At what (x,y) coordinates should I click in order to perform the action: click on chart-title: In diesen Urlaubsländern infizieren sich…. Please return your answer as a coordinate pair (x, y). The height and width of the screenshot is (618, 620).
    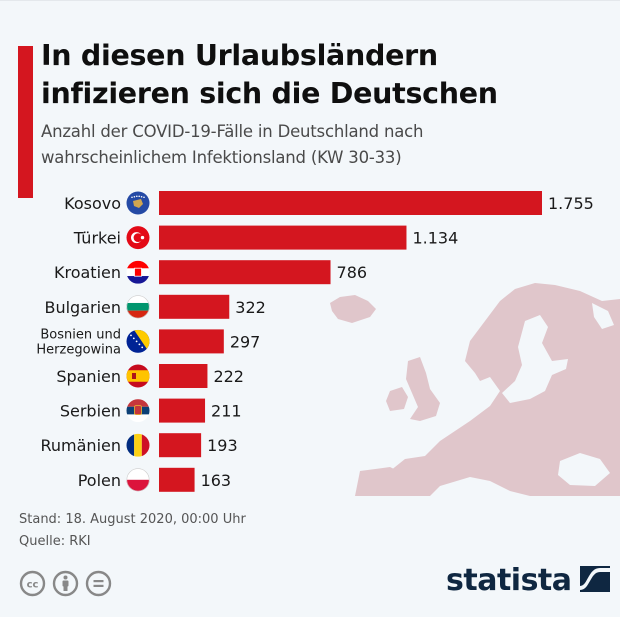
    Looking at the image, I should click on (326, 75).